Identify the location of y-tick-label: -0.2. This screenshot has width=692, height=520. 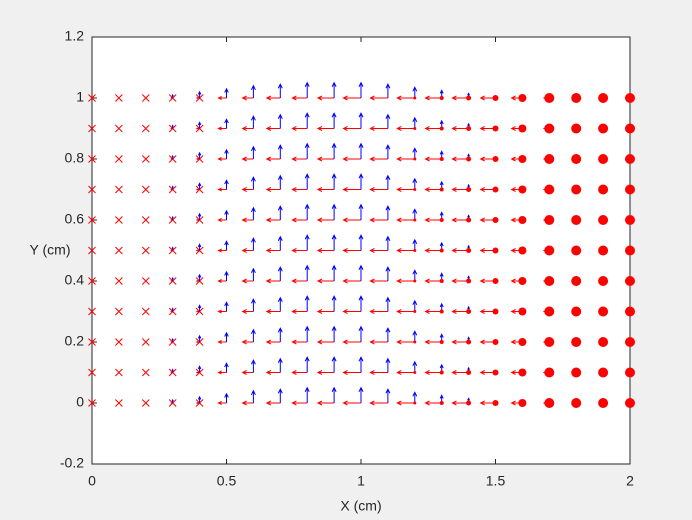
(72, 463).